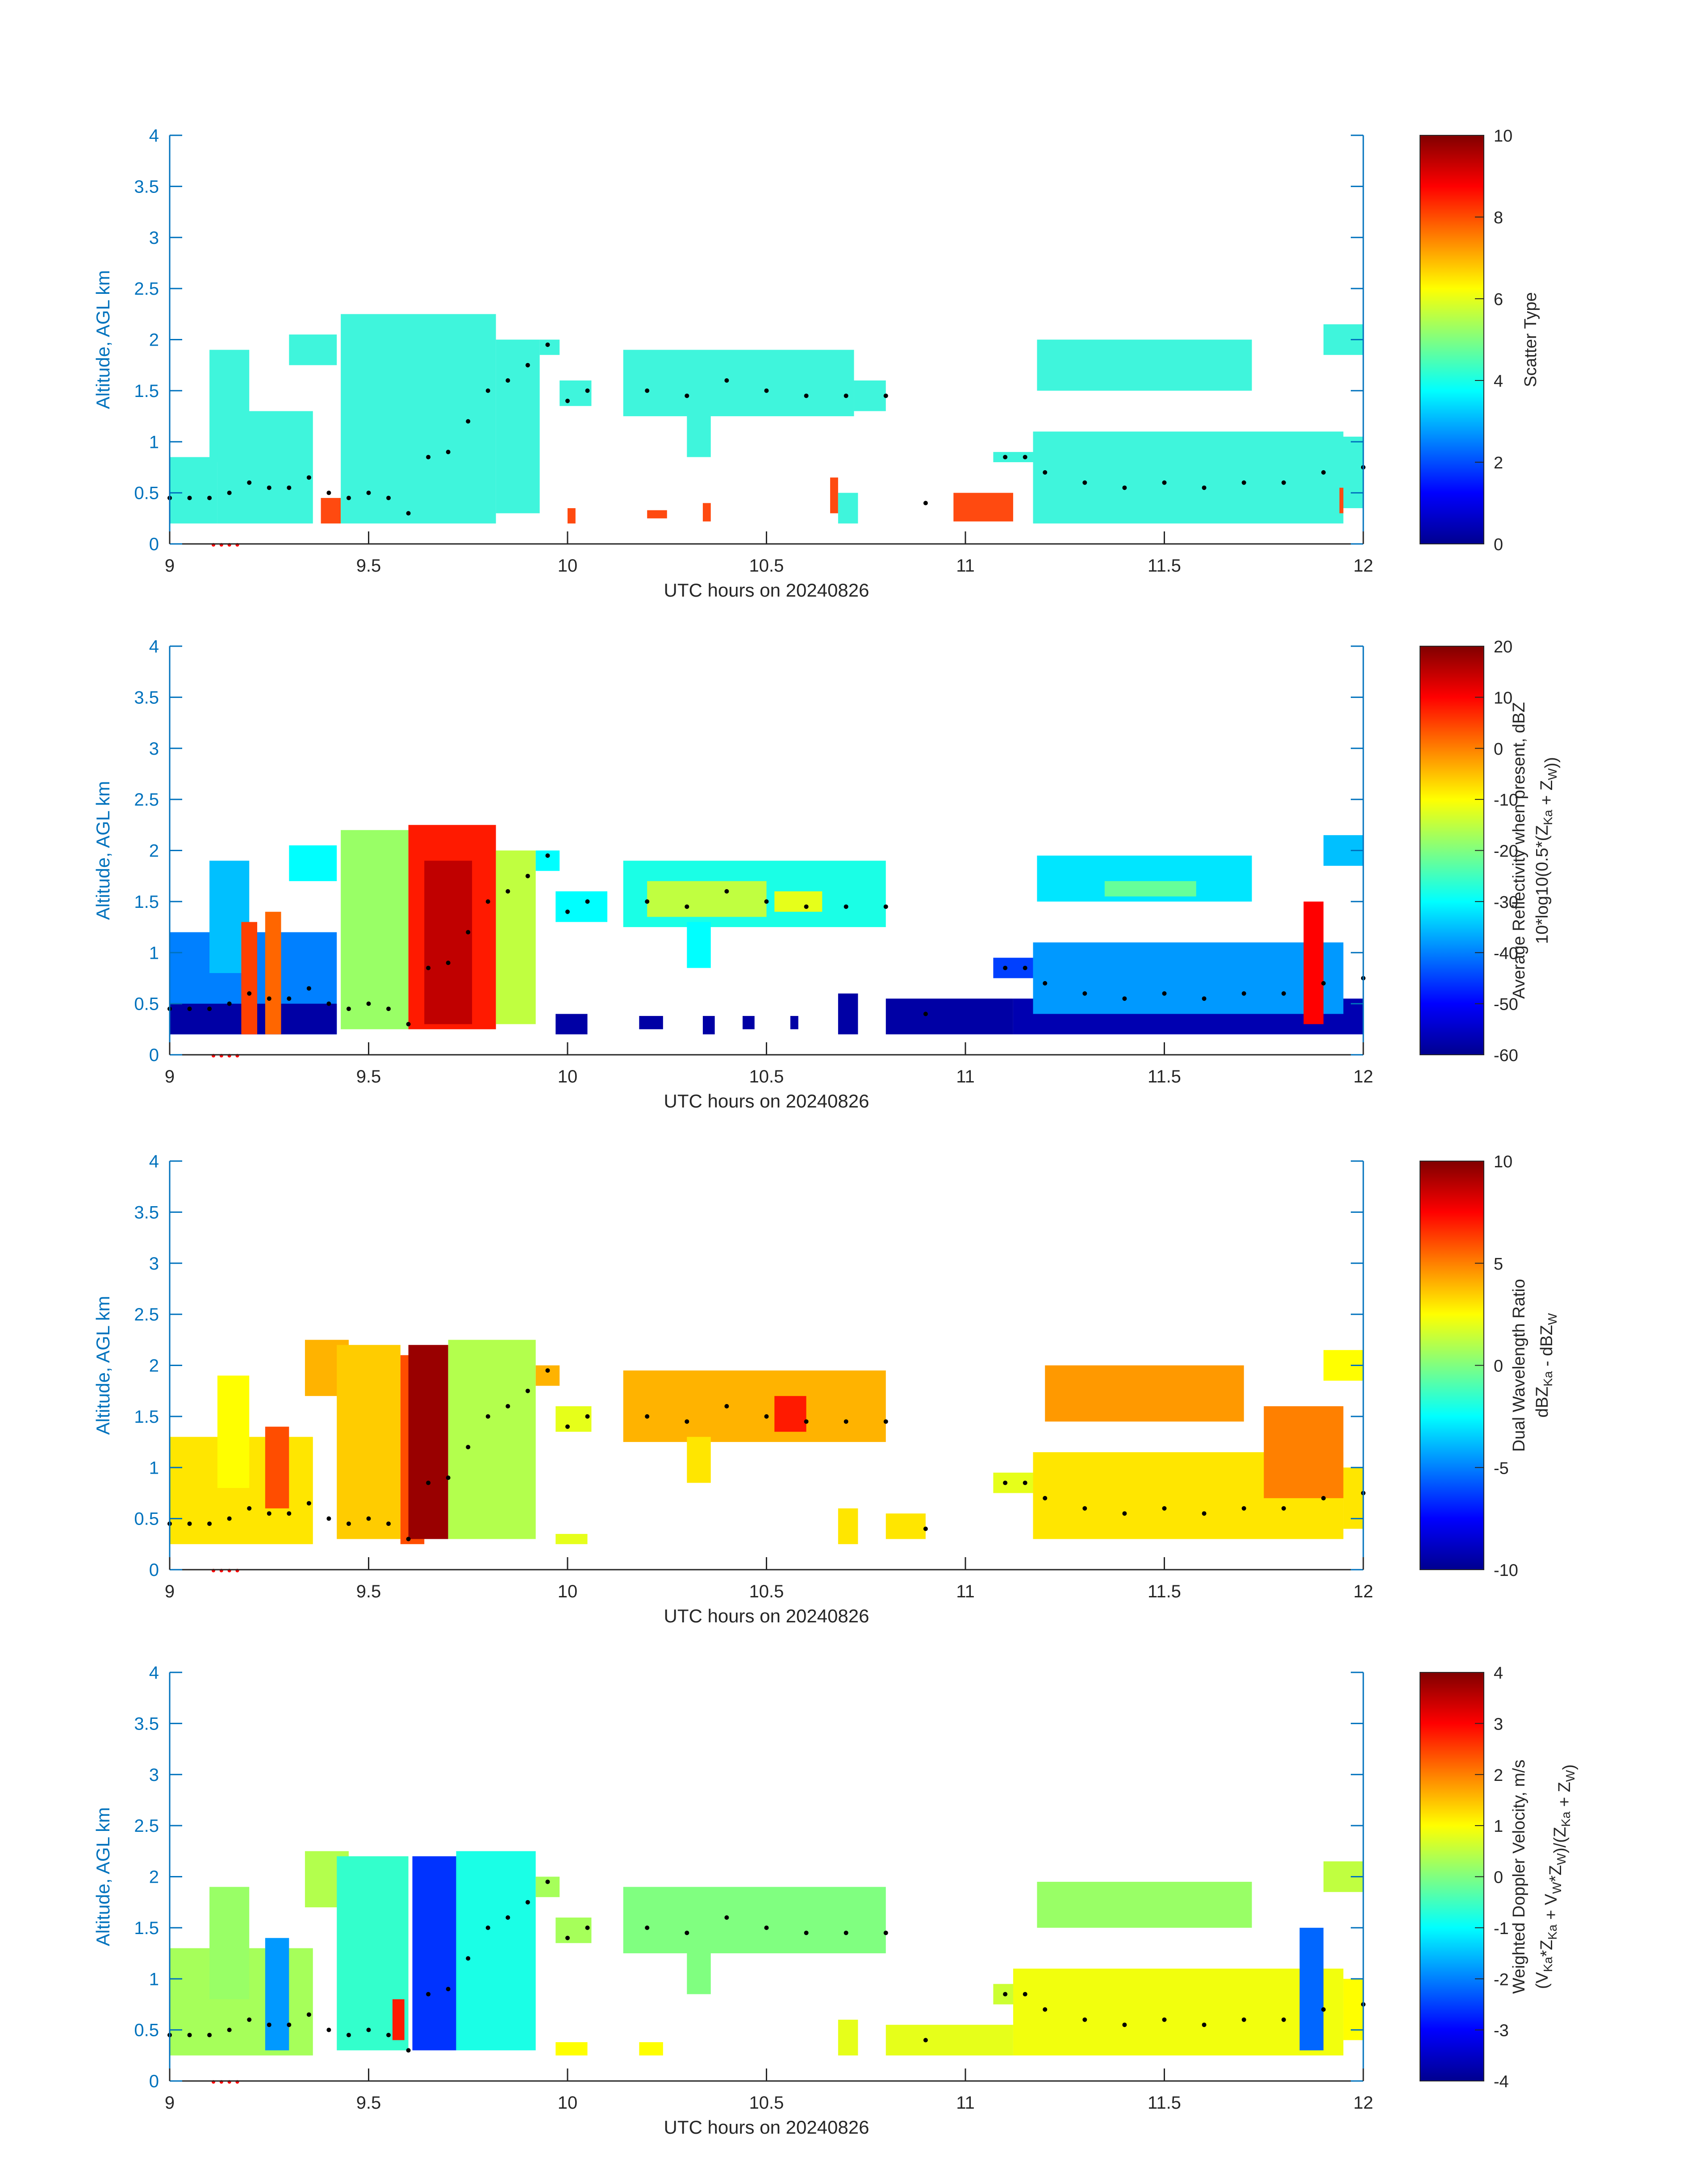 This screenshot has height=2177, width=1708. I want to click on colorbar-tick-label: -4, so click(1501, 2082).